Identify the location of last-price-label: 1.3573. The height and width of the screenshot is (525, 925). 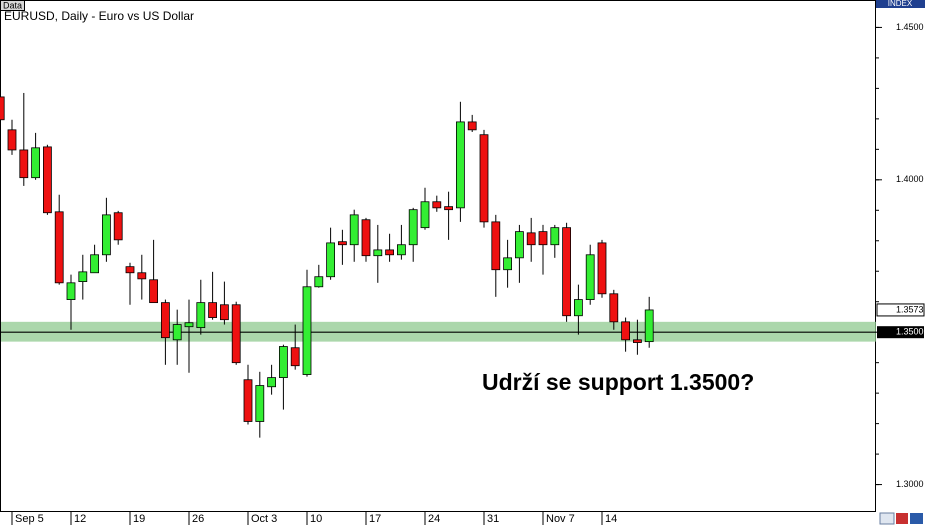
(910, 309).